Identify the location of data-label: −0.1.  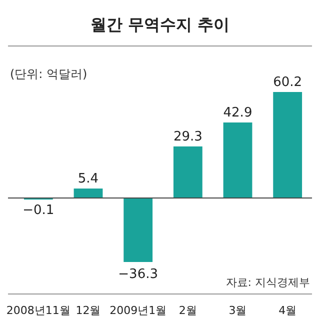
(38, 210).